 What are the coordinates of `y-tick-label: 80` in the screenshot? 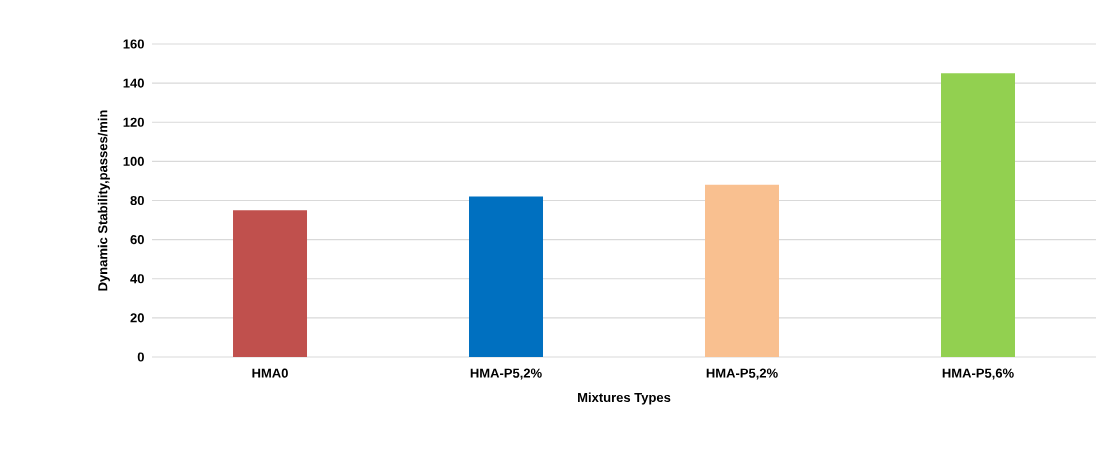 It's located at (137, 200).